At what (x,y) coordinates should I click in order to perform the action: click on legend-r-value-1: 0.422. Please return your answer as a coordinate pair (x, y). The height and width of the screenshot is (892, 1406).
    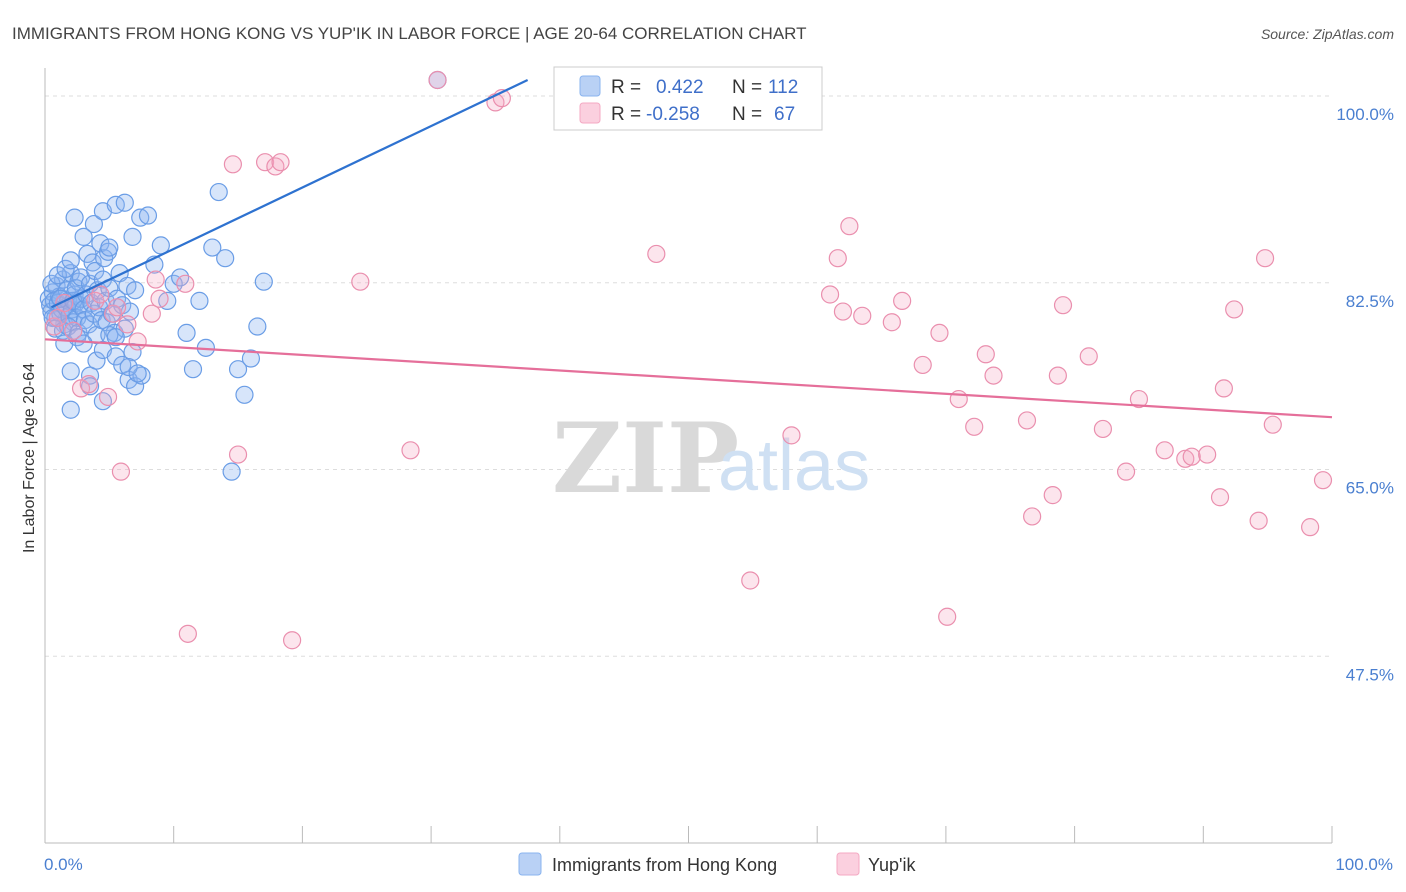
    Looking at the image, I should click on (680, 87).